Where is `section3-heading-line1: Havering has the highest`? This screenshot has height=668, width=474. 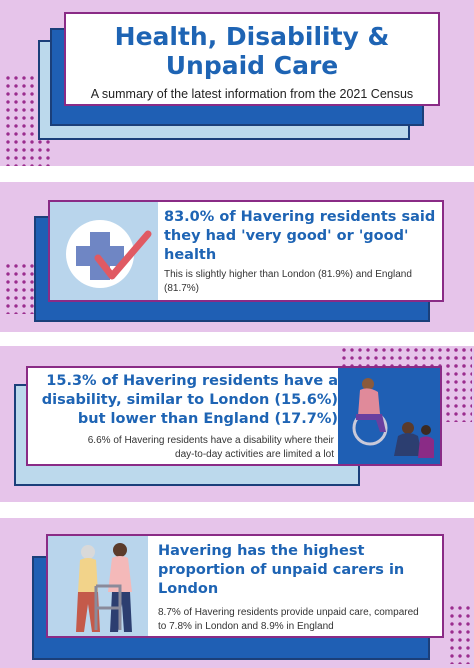 section3-heading-line1: Havering has the highest is located at coordinates (261, 551).